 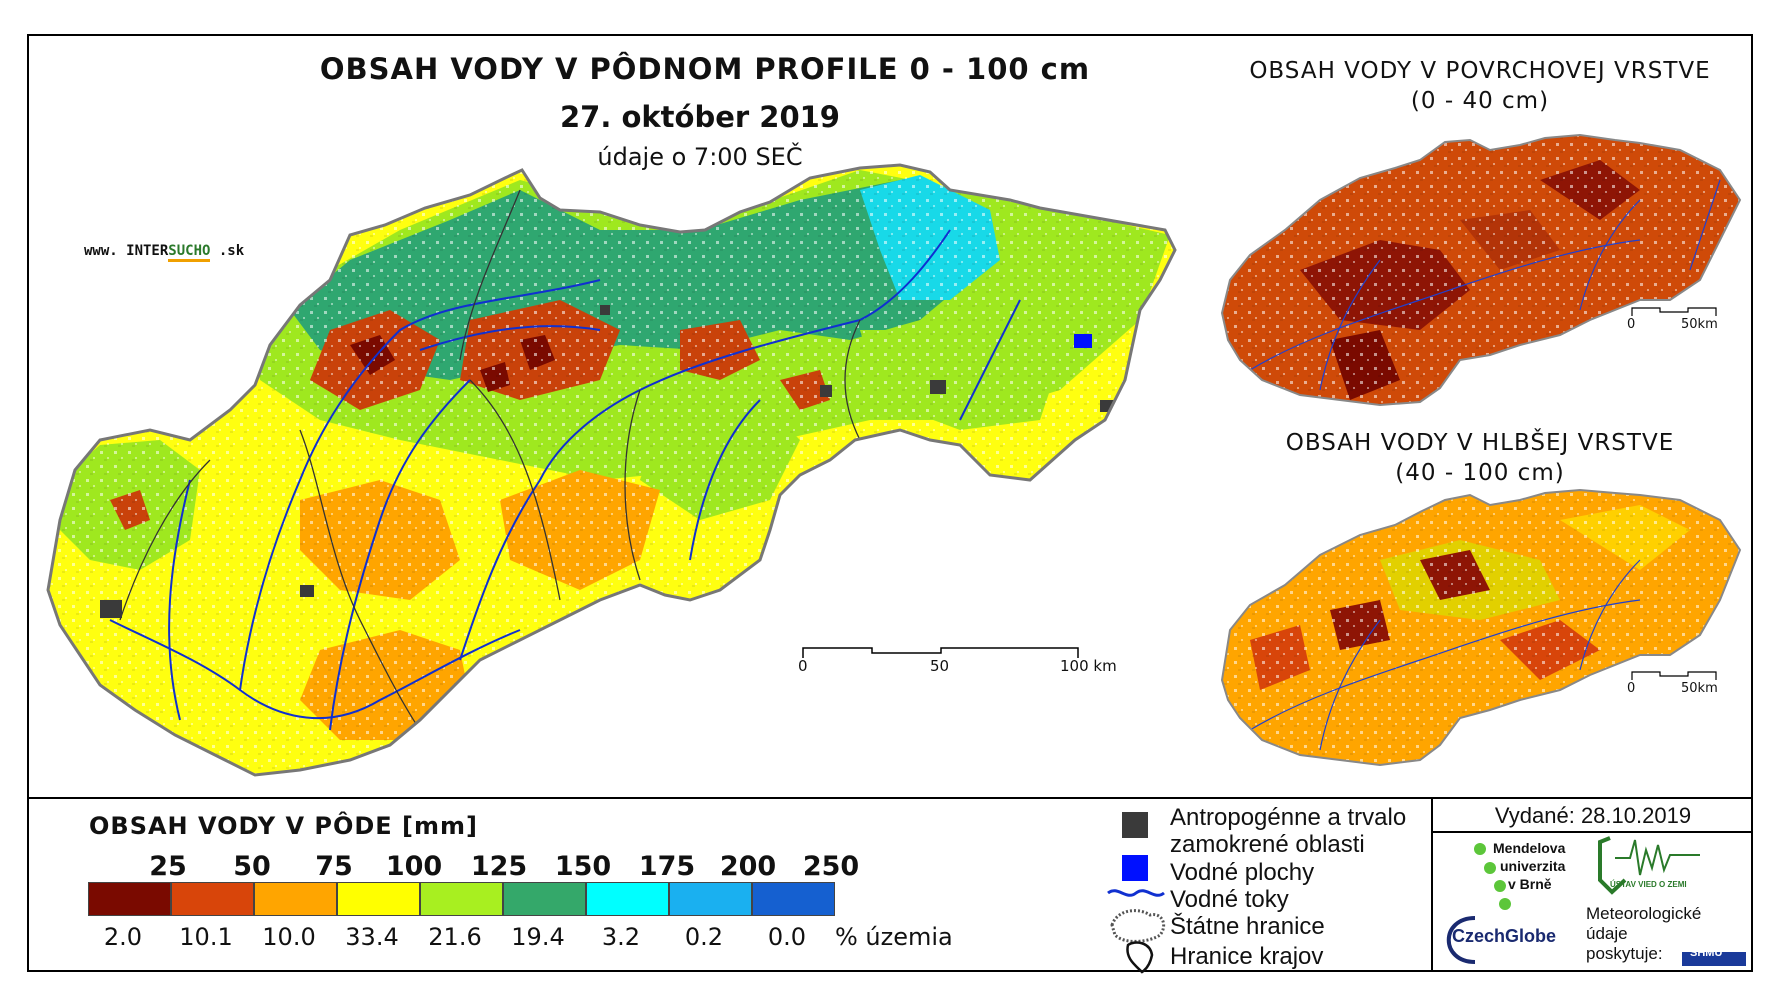 What do you see at coordinates (940, 666) in the screenshot?
I see `scale-label: 50` at bounding box center [940, 666].